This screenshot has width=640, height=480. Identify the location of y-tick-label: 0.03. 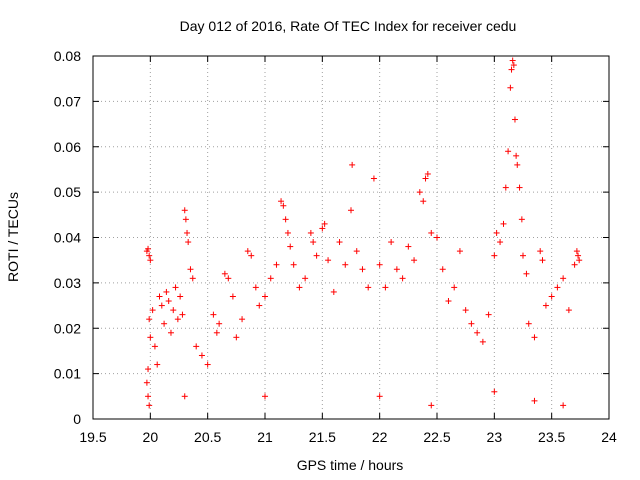
(67, 283).